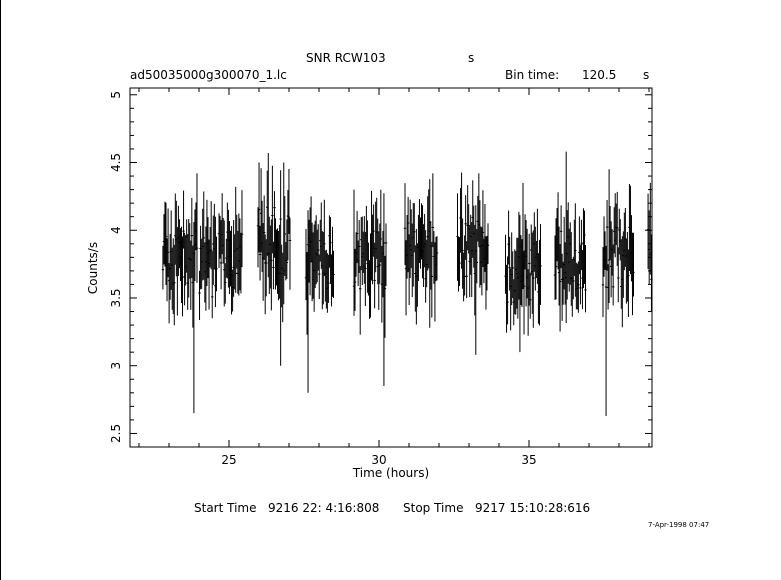 This screenshot has height=580, width=781. I want to click on x-tick-label: 30, so click(378, 460).